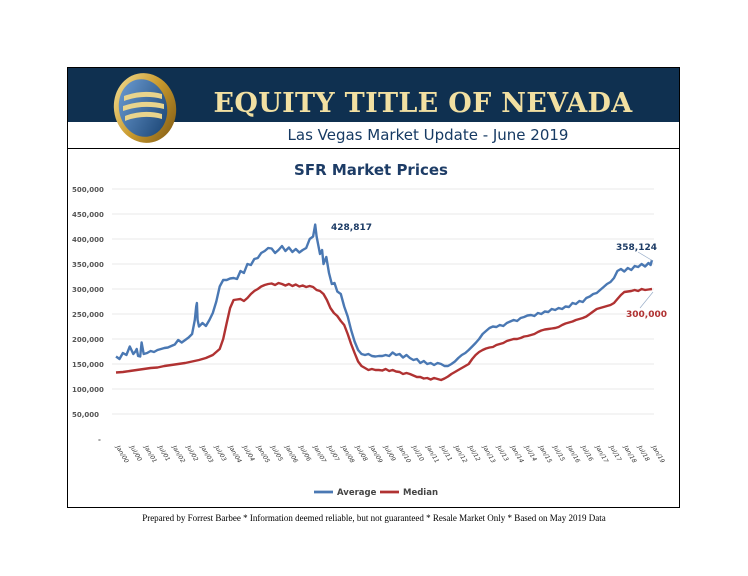 The image size is (748, 576). I want to click on x-tick-label: Jan/15, so click(545, 454).